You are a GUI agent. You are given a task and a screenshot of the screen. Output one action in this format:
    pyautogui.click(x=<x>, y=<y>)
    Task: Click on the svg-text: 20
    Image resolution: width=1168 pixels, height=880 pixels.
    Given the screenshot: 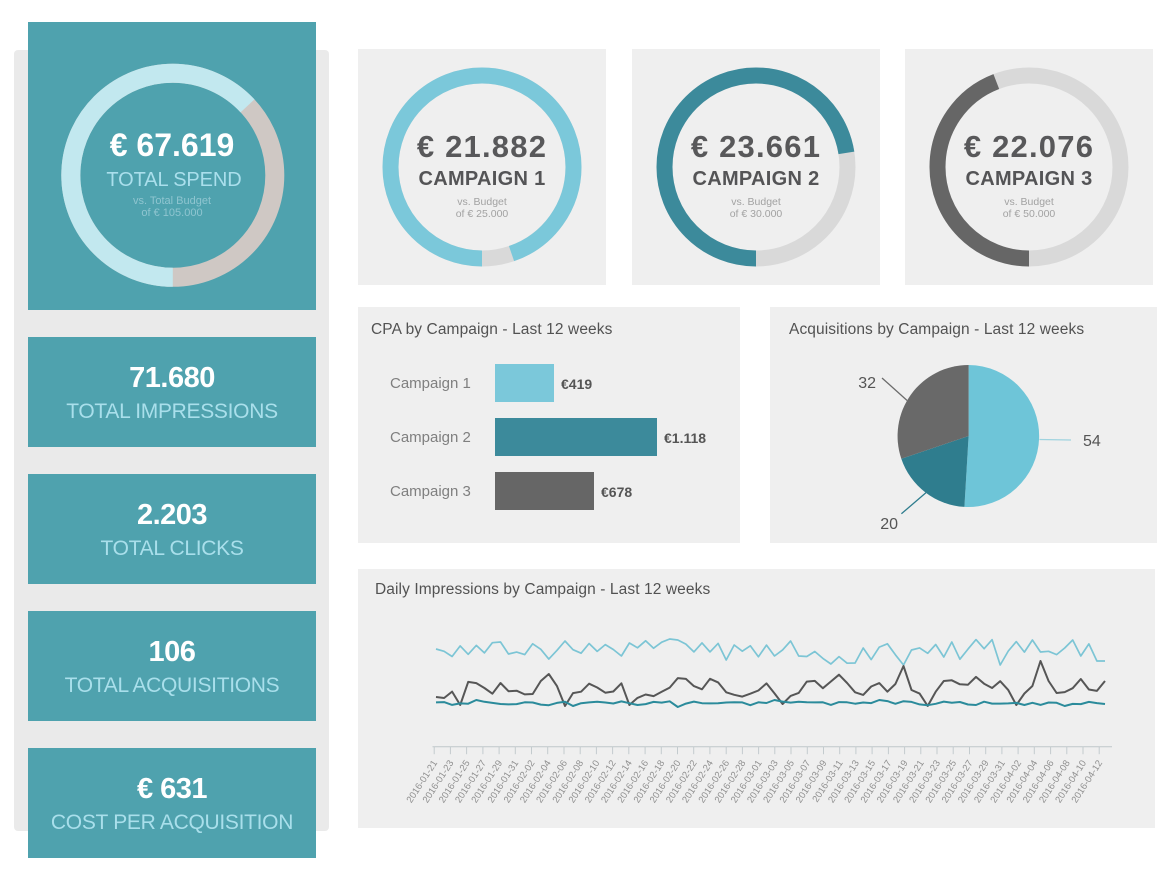 What is the action you would take?
    pyautogui.click(x=889, y=524)
    